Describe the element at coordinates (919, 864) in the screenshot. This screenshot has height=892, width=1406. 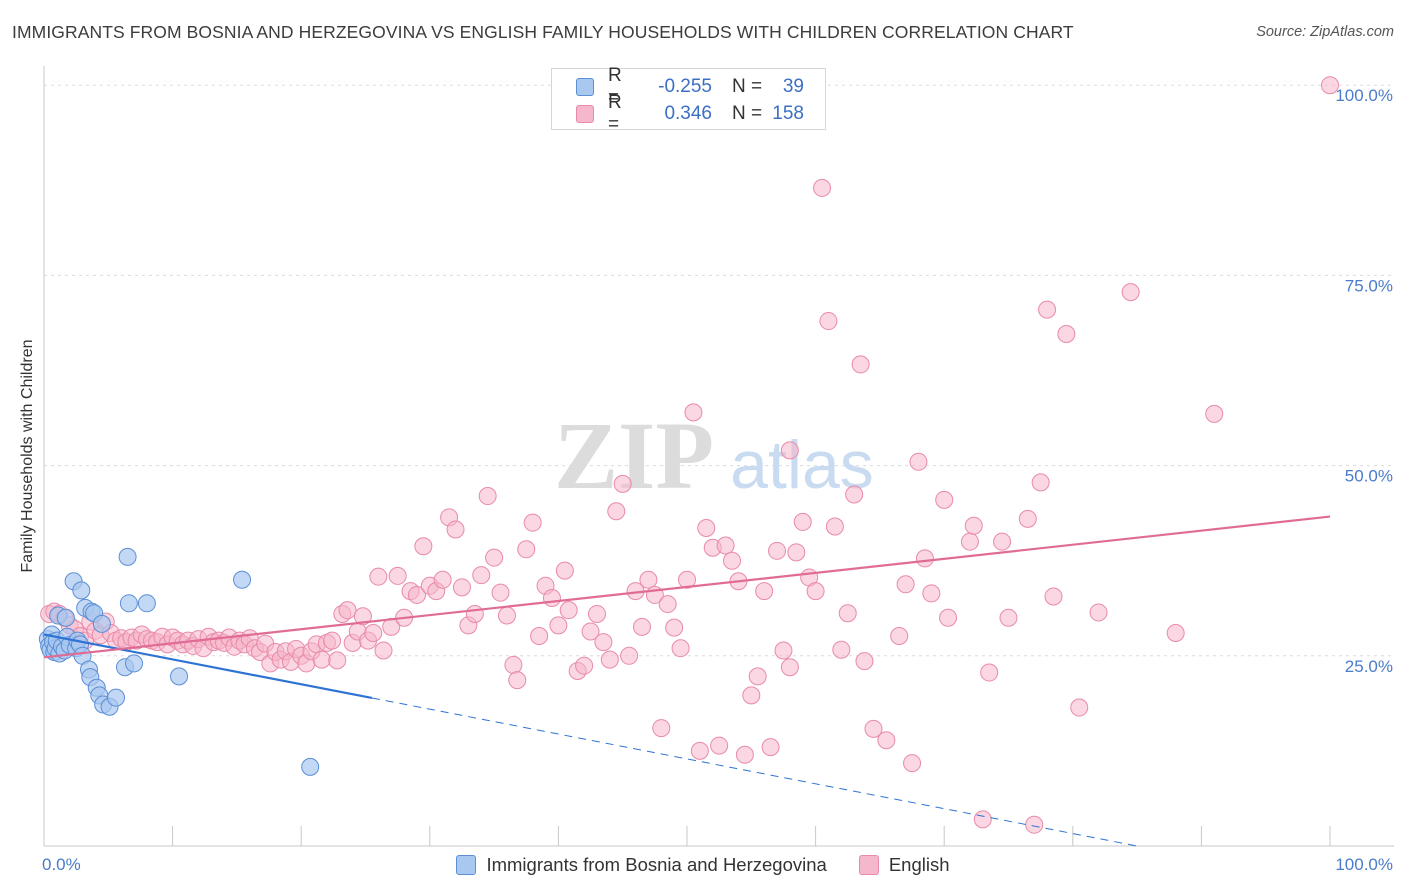
I see `legend-label: English` at that location.